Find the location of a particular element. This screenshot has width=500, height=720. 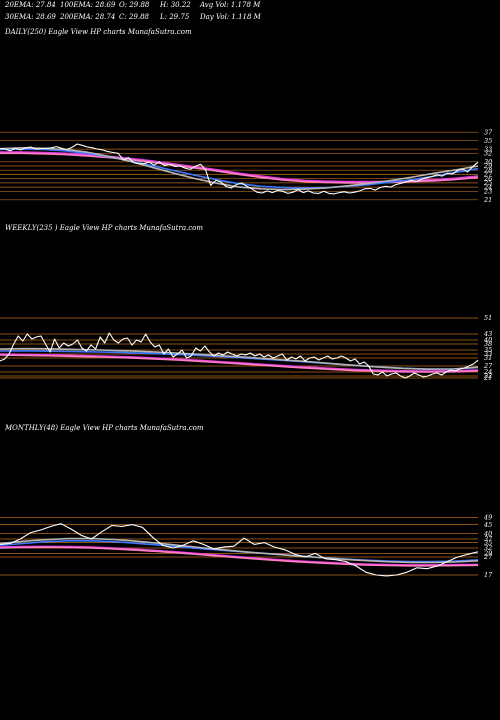

y-tick-label: 28 is located at coordinates (487, 170).